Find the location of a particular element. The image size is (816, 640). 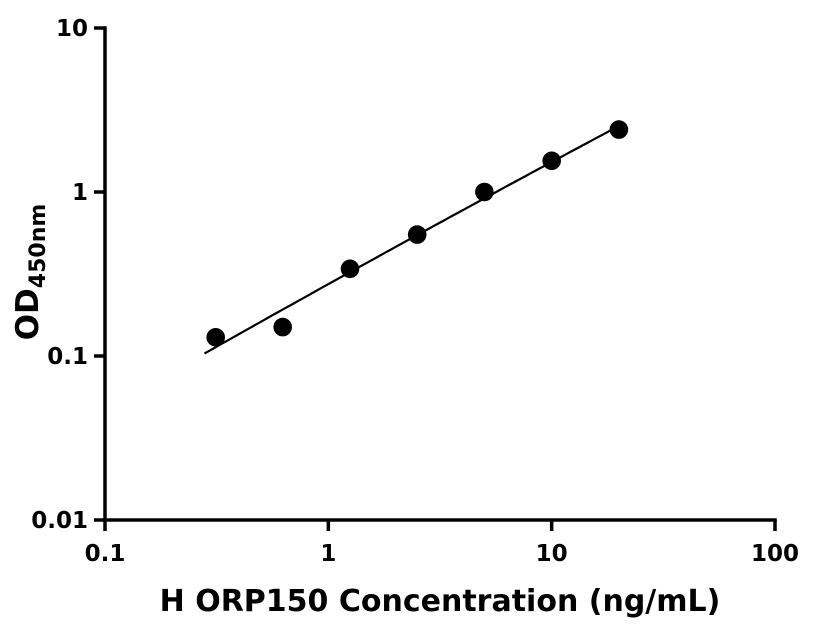

y-tick-label: 0.1 is located at coordinates (67, 357).